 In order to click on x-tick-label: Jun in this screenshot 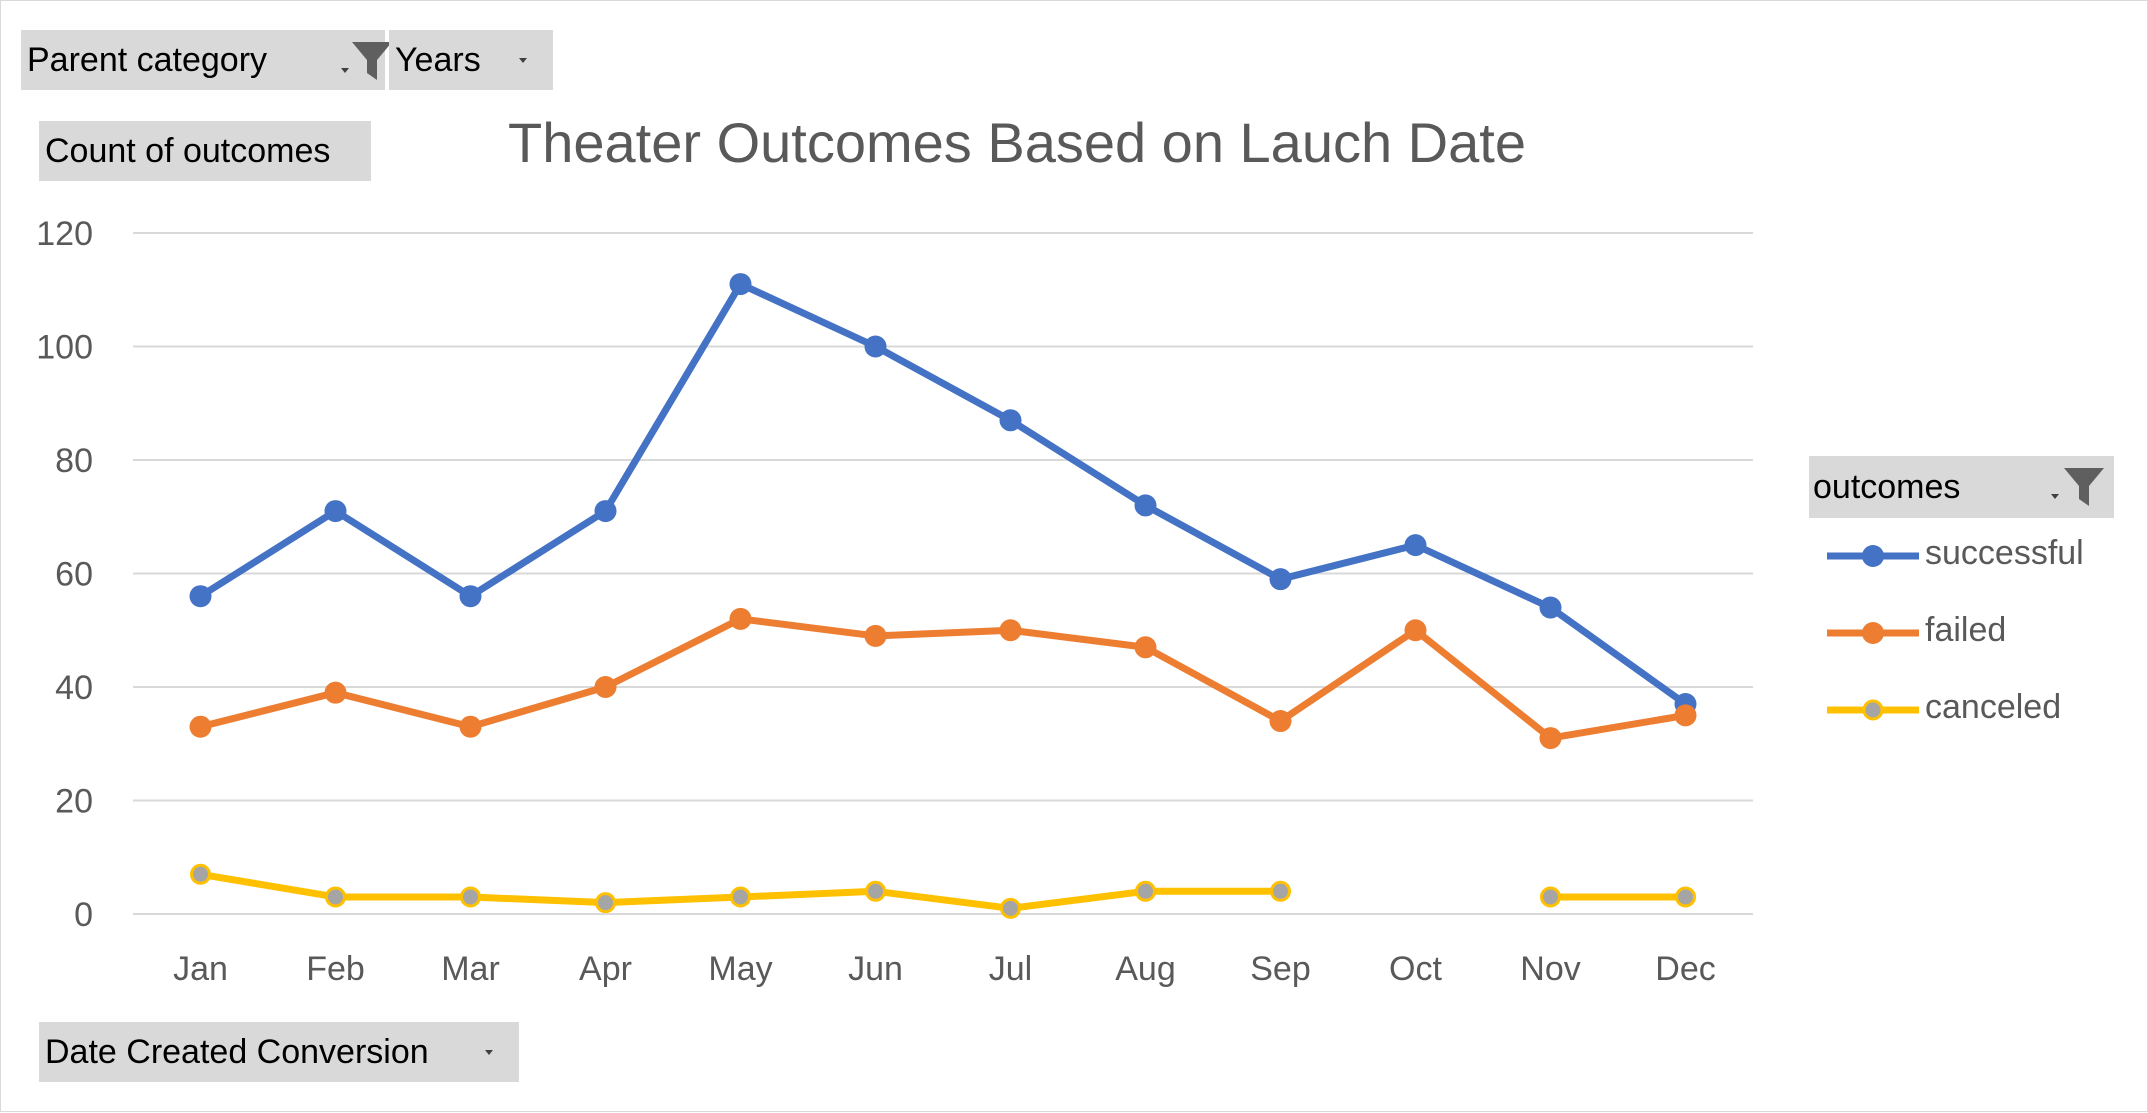, I will do `click(875, 969)`.